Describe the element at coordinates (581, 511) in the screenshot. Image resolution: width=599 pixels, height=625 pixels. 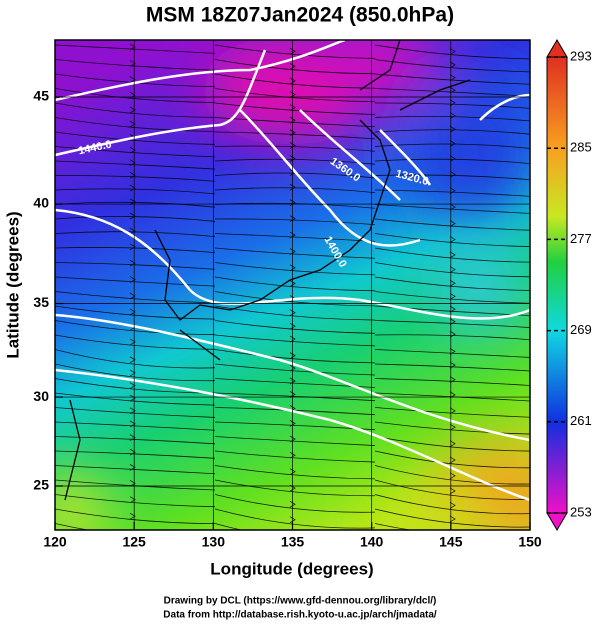
I see `colorbar-tick-label: 253` at that location.